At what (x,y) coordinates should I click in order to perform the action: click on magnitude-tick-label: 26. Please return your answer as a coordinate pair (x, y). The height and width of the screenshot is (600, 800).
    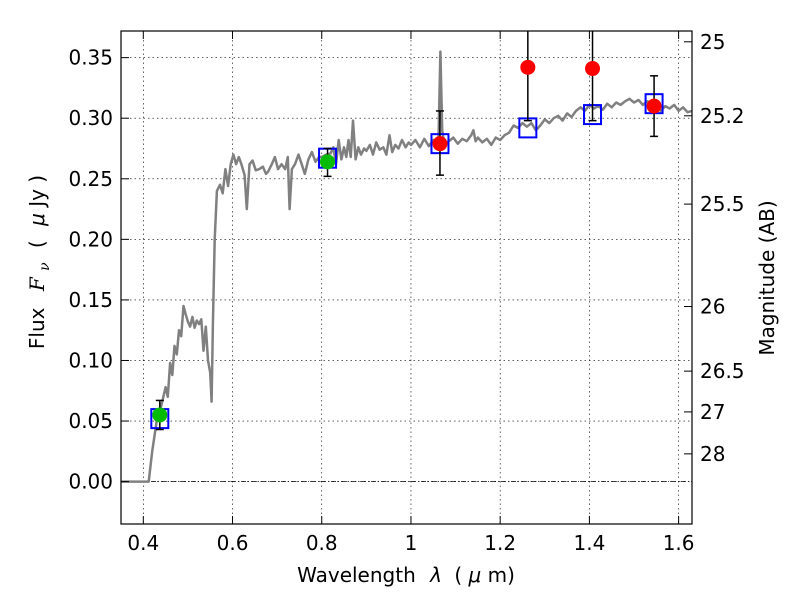
    Looking at the image, I should click on (712, 307).